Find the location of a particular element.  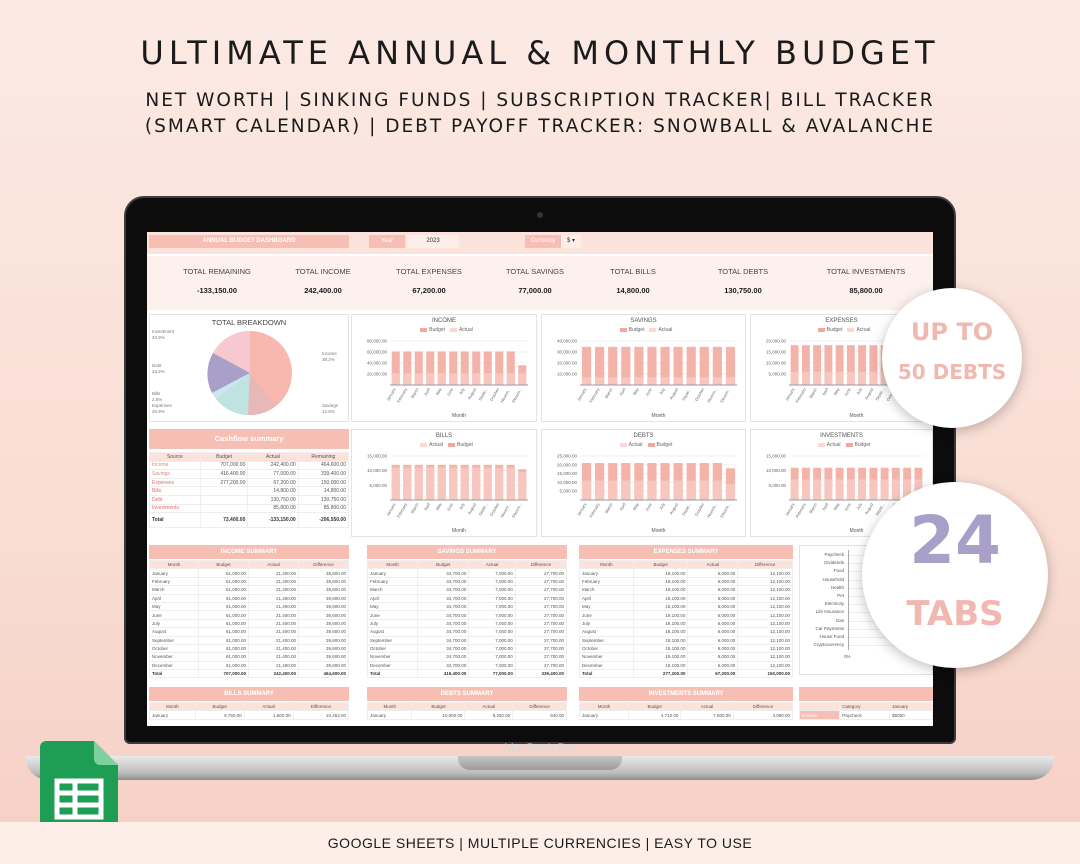

summary-cell: 1,600.00 is located at coordinates (268, 715).